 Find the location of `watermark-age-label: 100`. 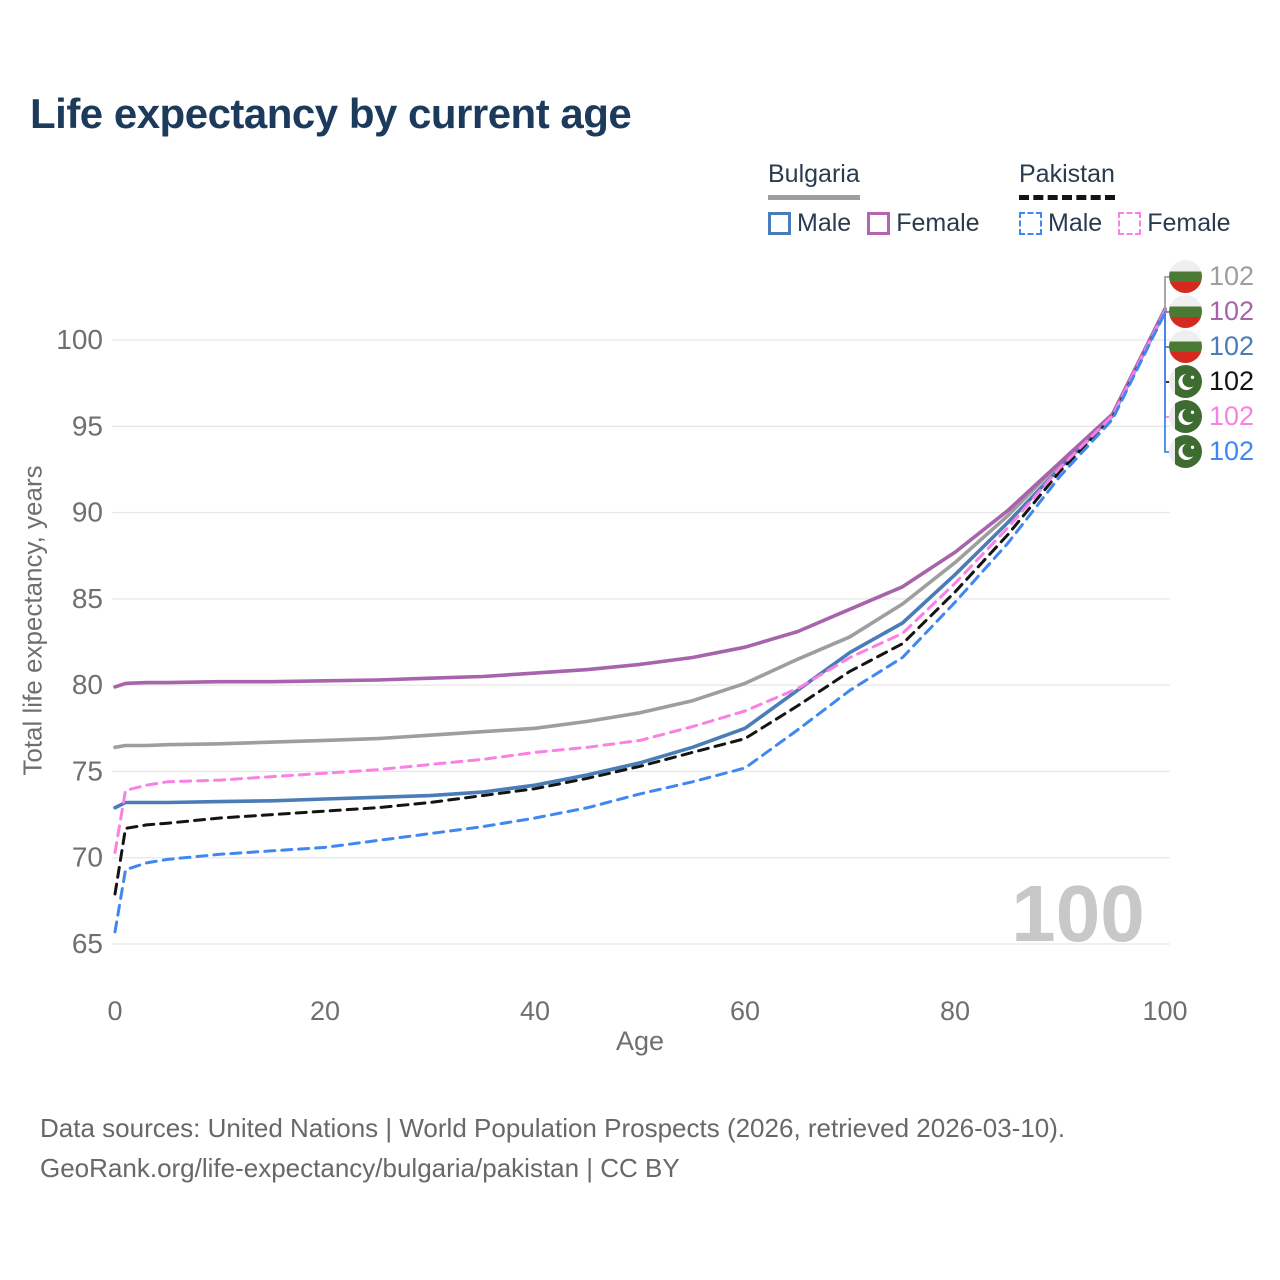

watermark-age-label: 100 is located at coordinates (1077, 913).